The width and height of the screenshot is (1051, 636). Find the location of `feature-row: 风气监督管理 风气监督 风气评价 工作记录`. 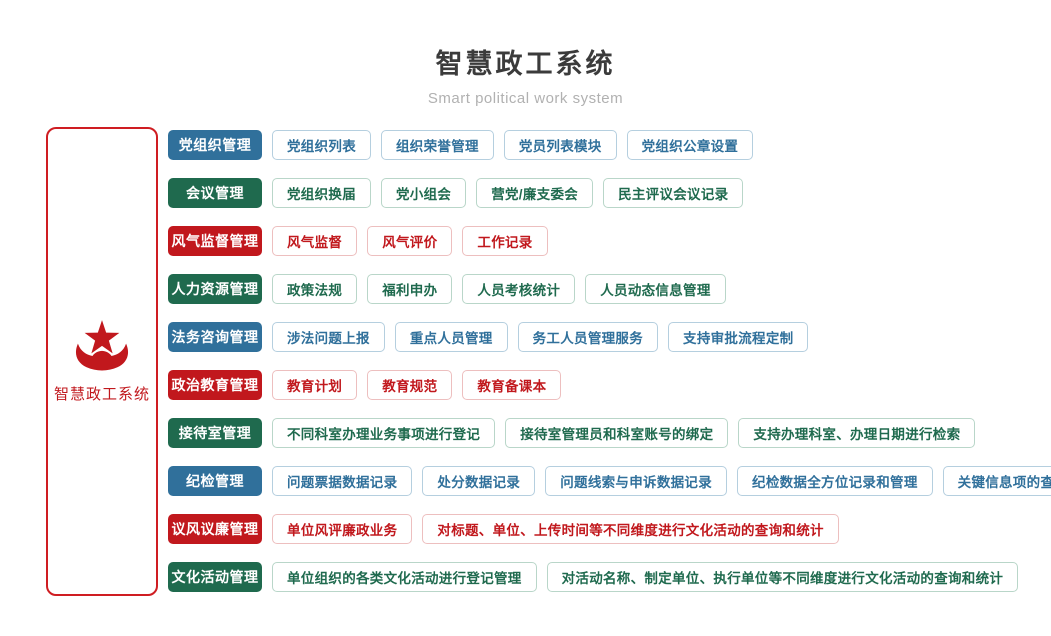

feature-row: 风气监督管理 风气监督 风气评价 工作记录 is located at coordinates (609, 241).